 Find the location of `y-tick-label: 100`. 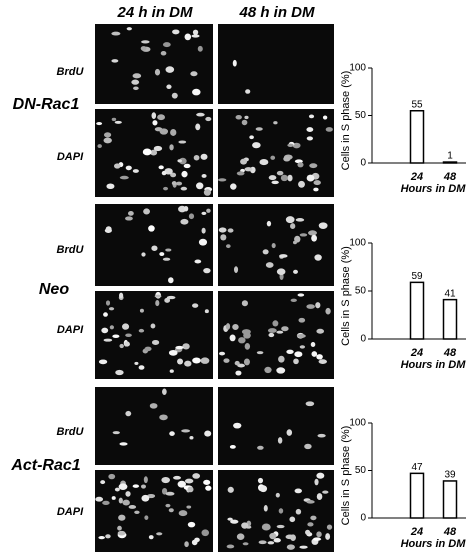

y-tick-label: 100 is located at coordinates (357, 68).